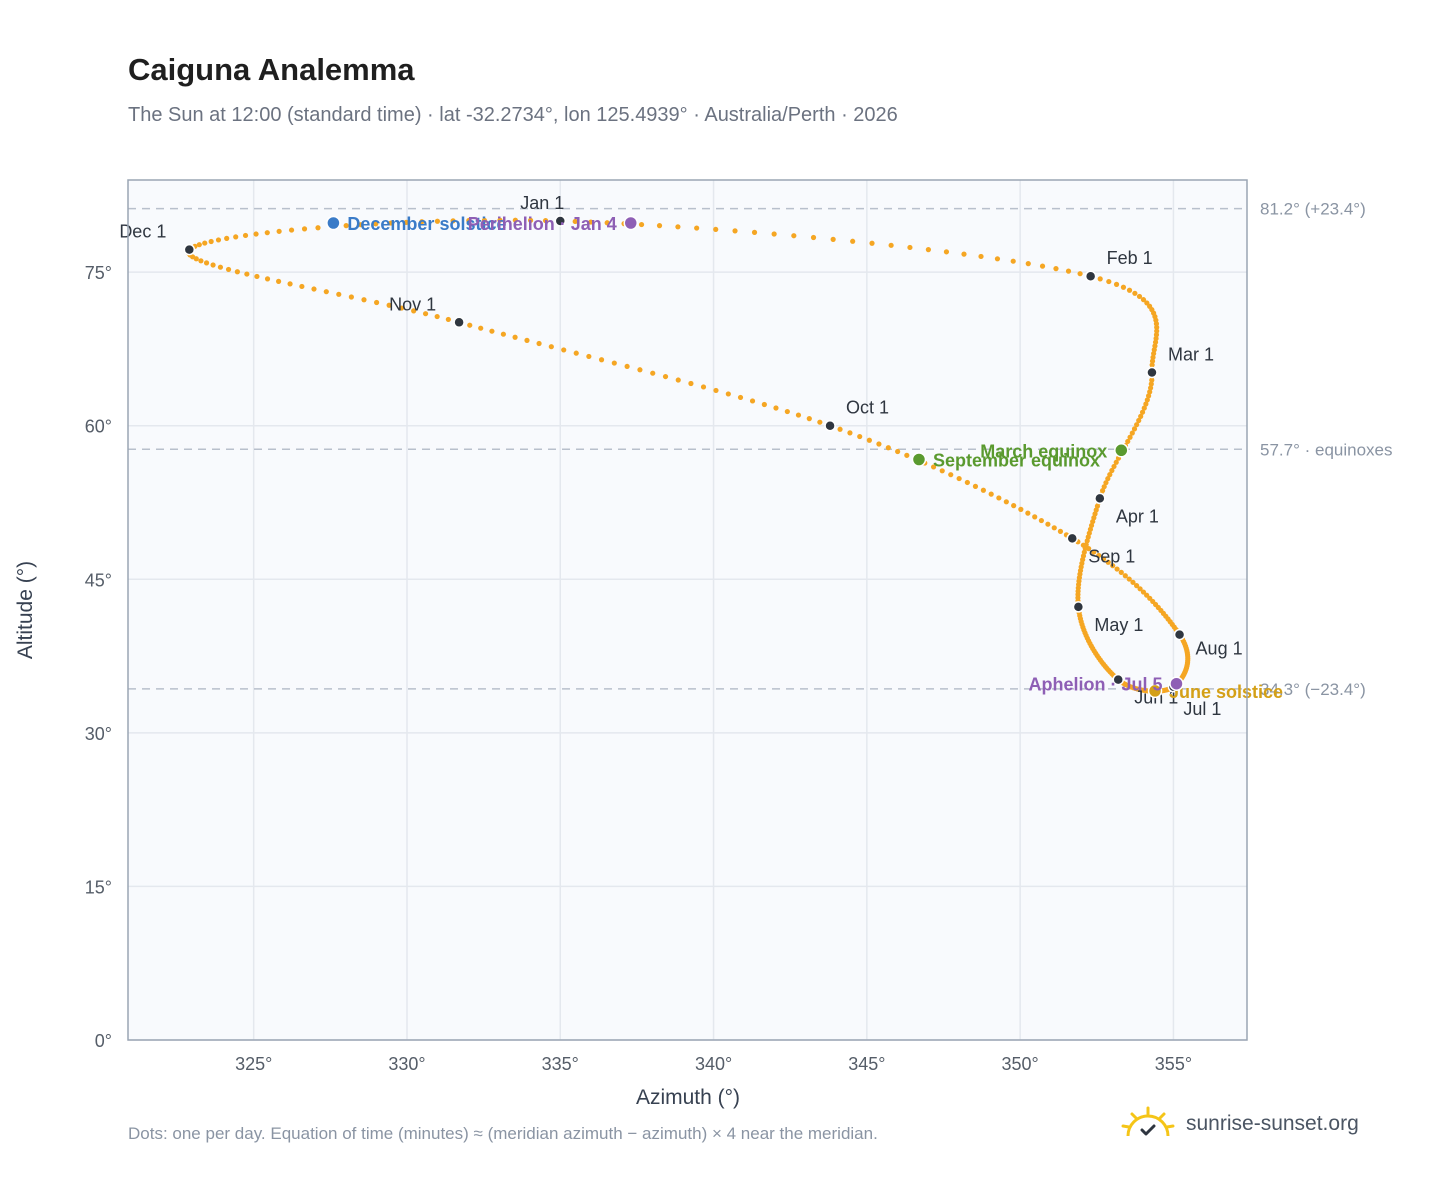 Image resolution: width=1448 pixels, height=1188 pixels. Describe the element at coordinates (1272, 1123) in the screenshot. I see `brand-name: sunrise-sunset.org` at that location.